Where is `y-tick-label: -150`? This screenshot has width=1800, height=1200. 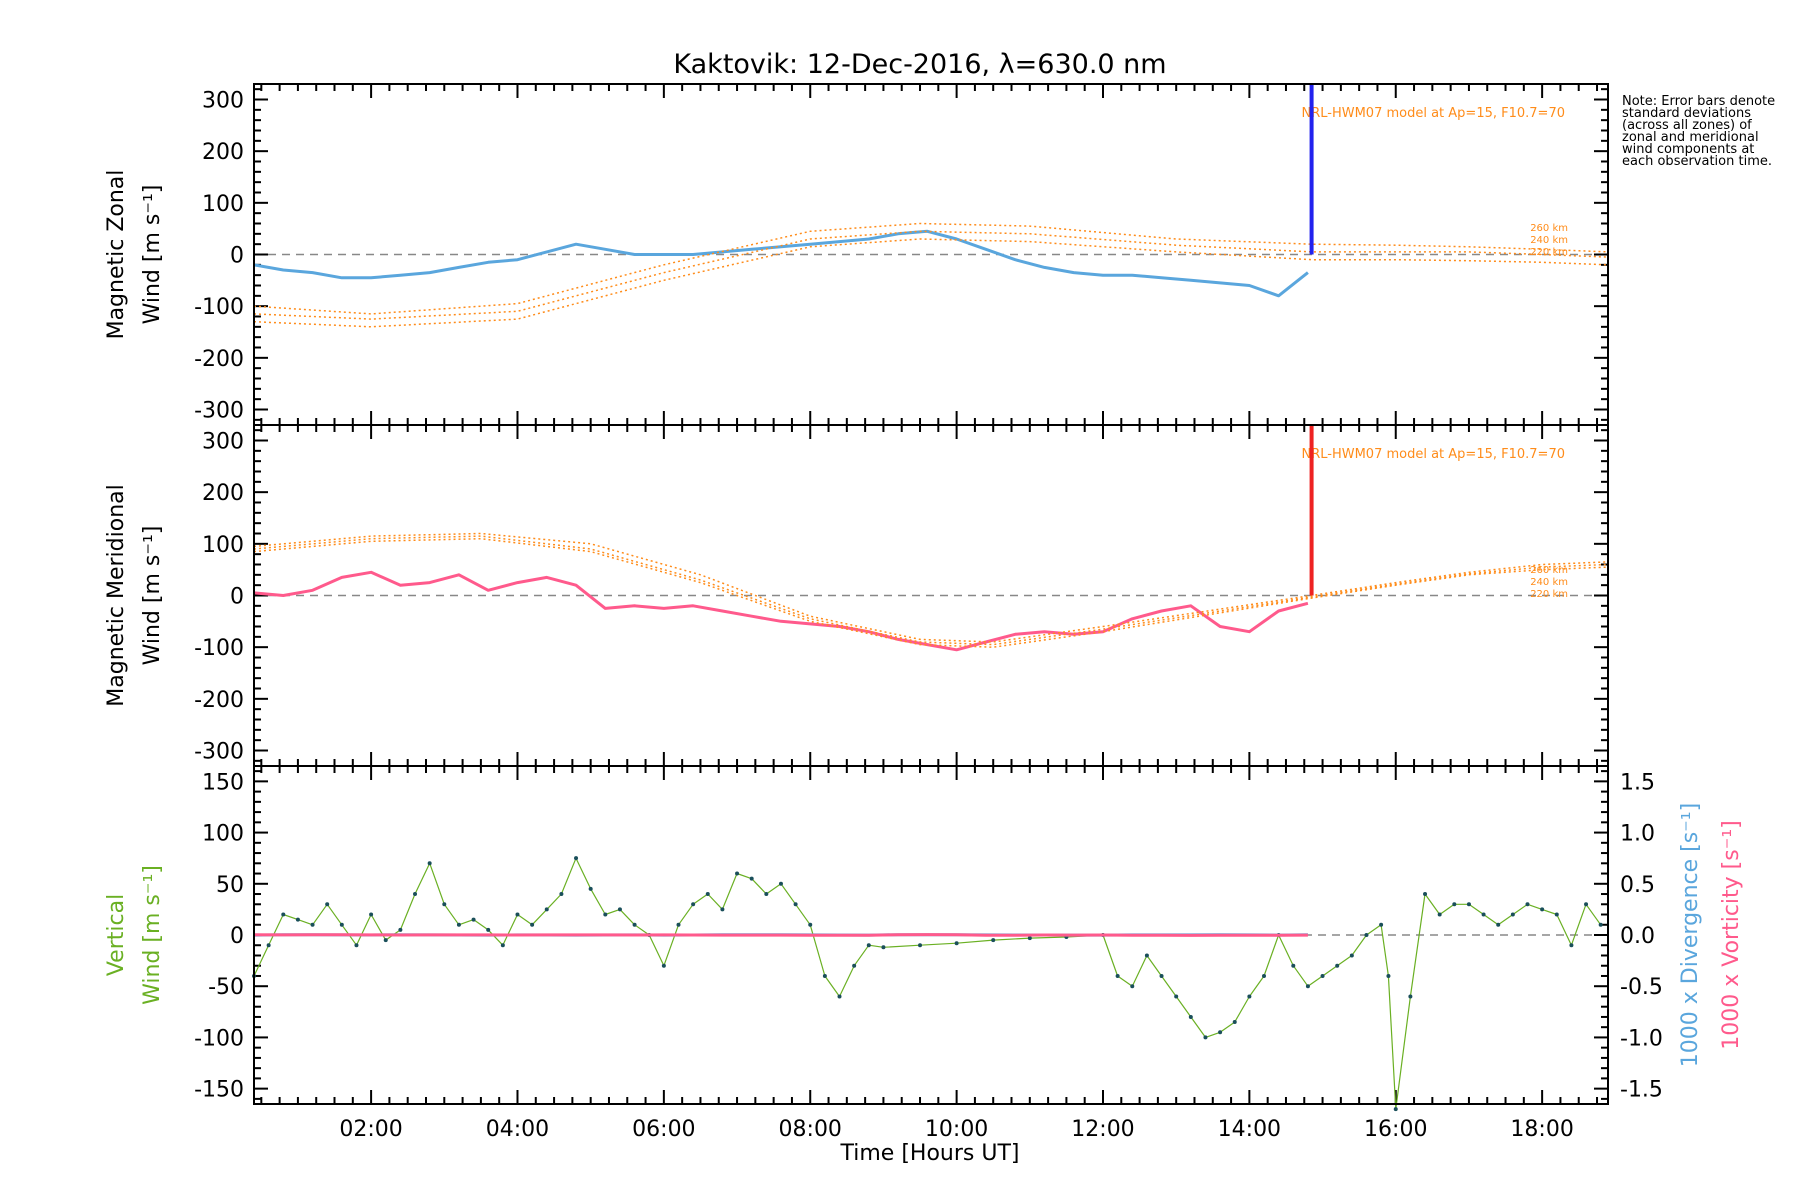 y-tick-label: -150 is located at coordinates (219, 1090).